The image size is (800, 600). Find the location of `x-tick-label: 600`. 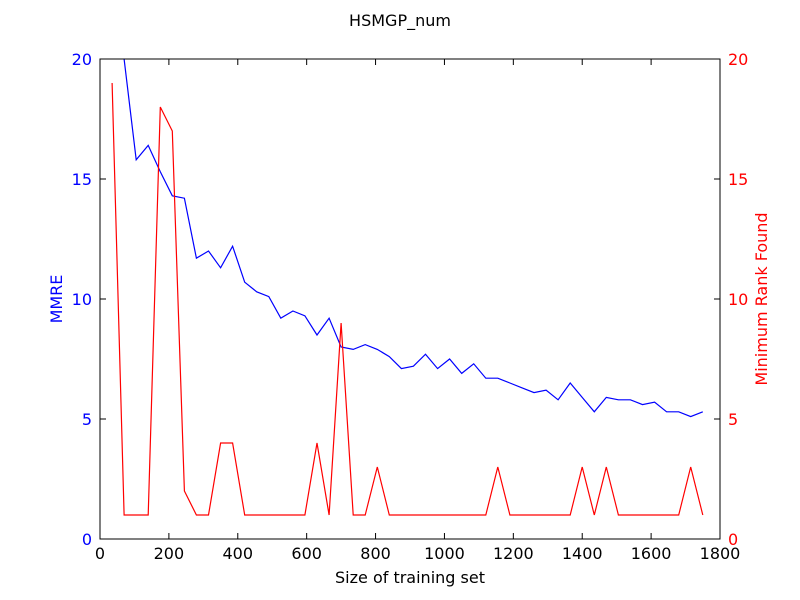

x-tick-label: 600 is located at coordinates (306, 553).